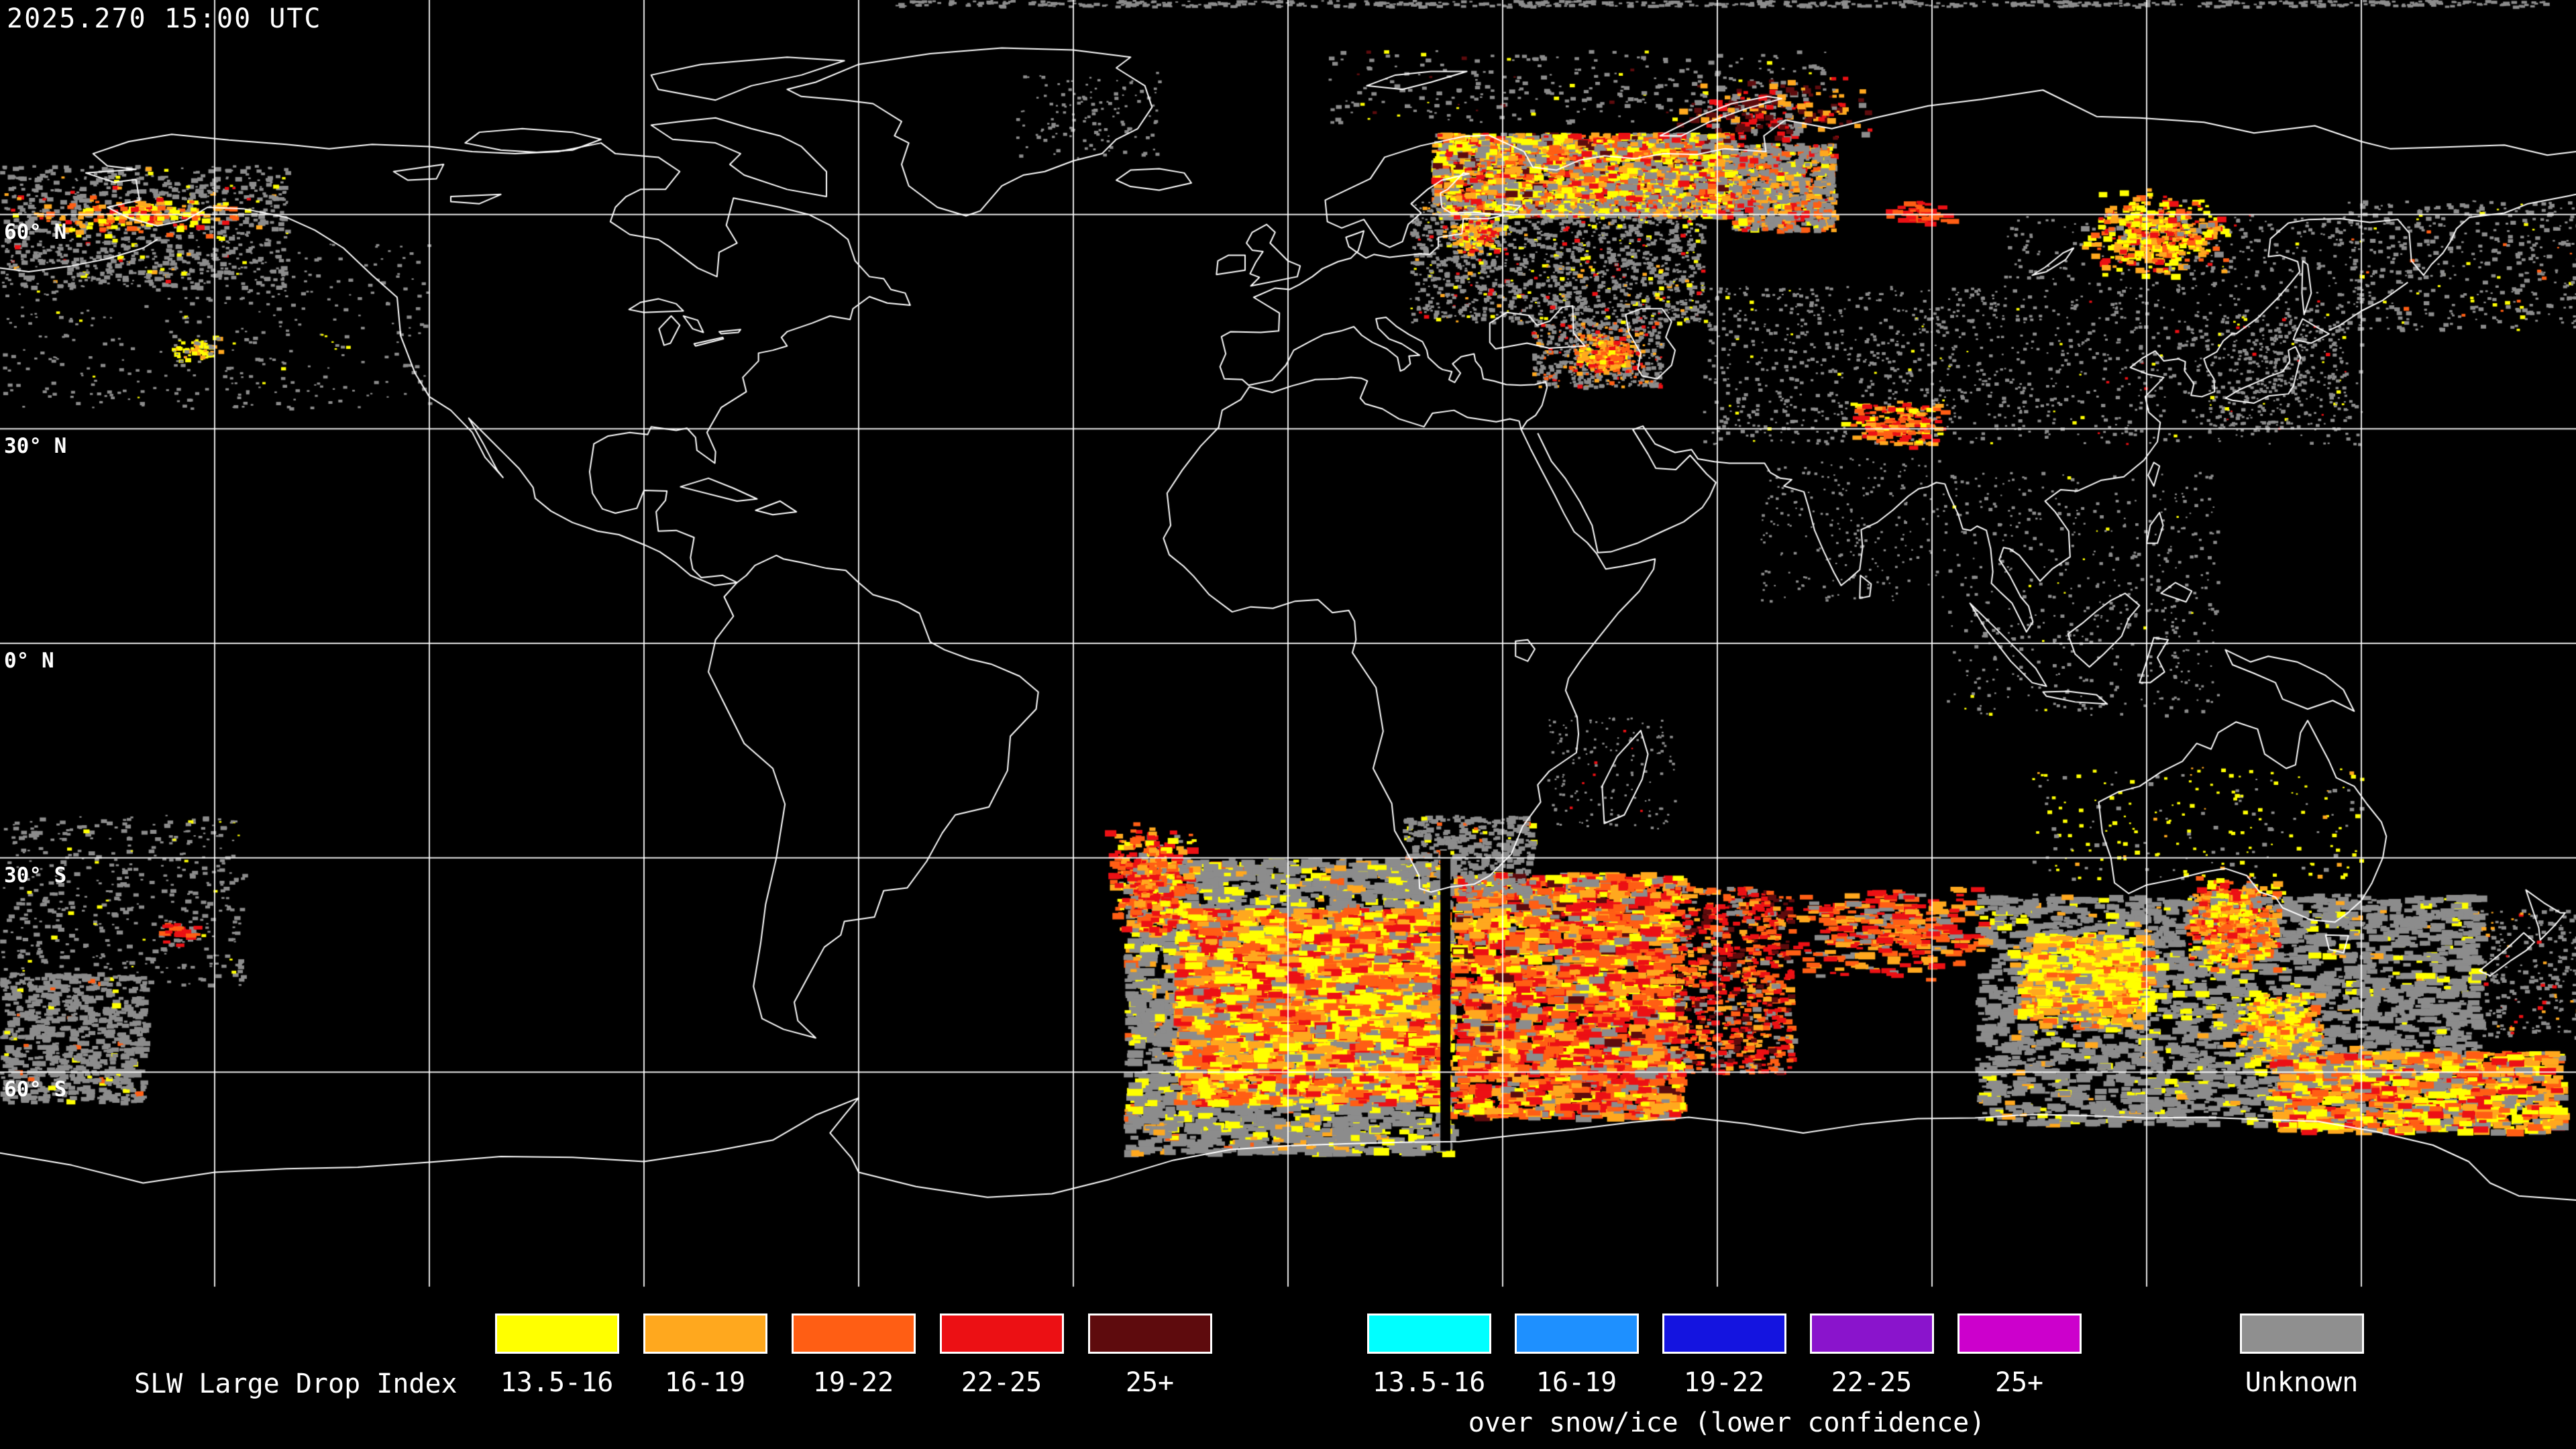 This screenshot has width=2576, height=1449. I want to click on legend-label-unknown: Unknown, so click(2302, 1382).